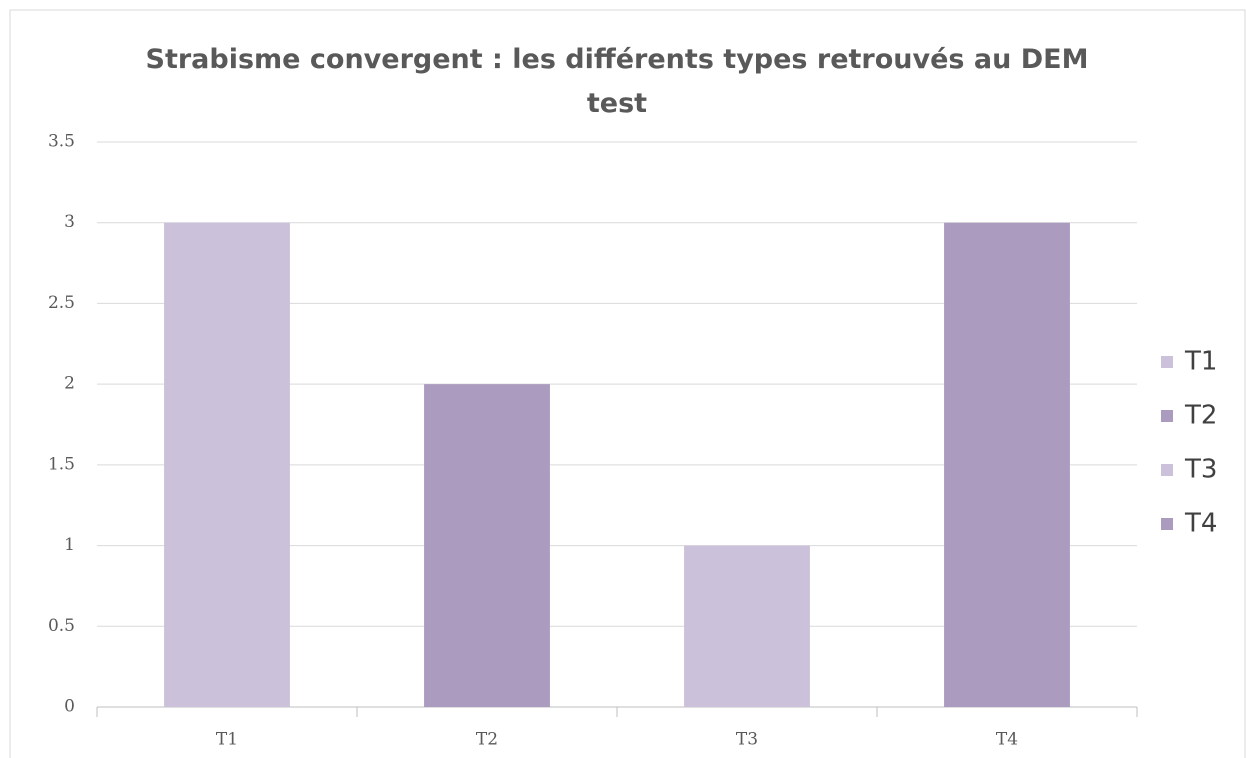 Image resolution: width=1246 pixels, height=758 pixels. What do you see at coordinates (61, 142) in the screenshot?
I see `y-tick-label: 3.5` at bounding box center [61, 142].